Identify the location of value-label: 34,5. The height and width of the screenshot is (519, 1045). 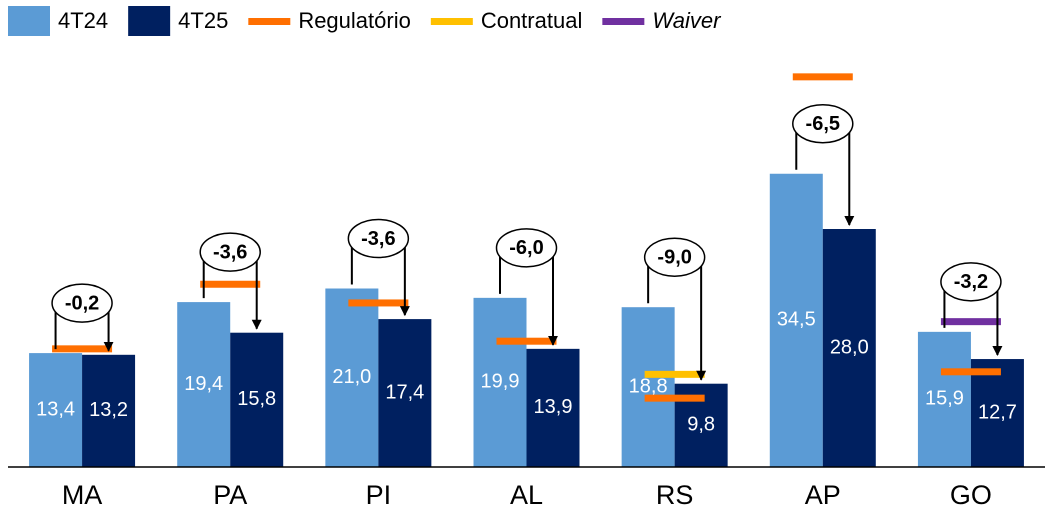
(796, 320).